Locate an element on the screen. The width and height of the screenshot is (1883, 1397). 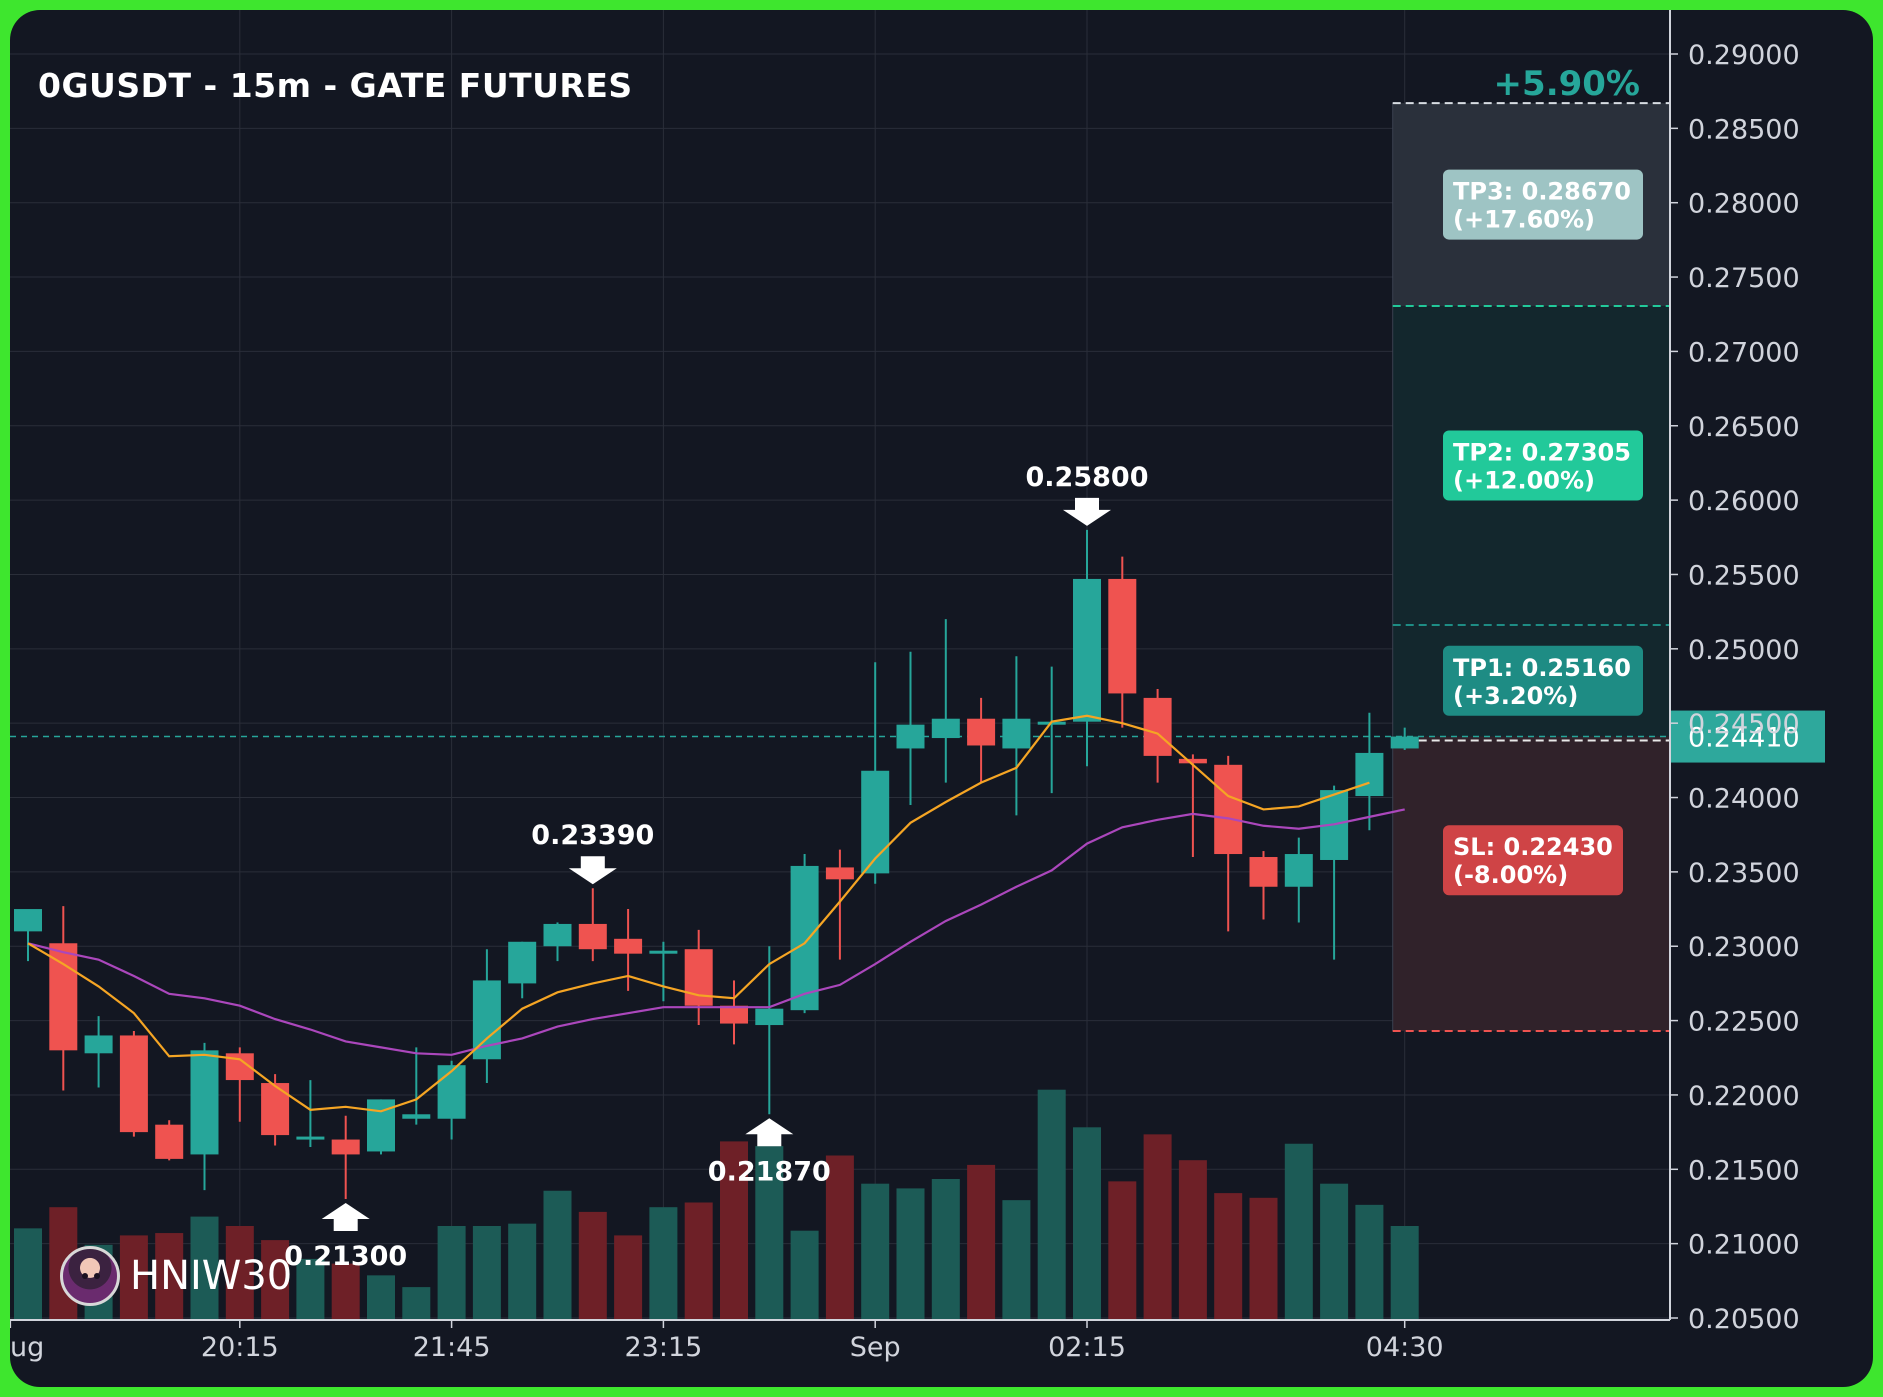
x-tick-label: 04:30 is located at coordinates (1405, 1347).